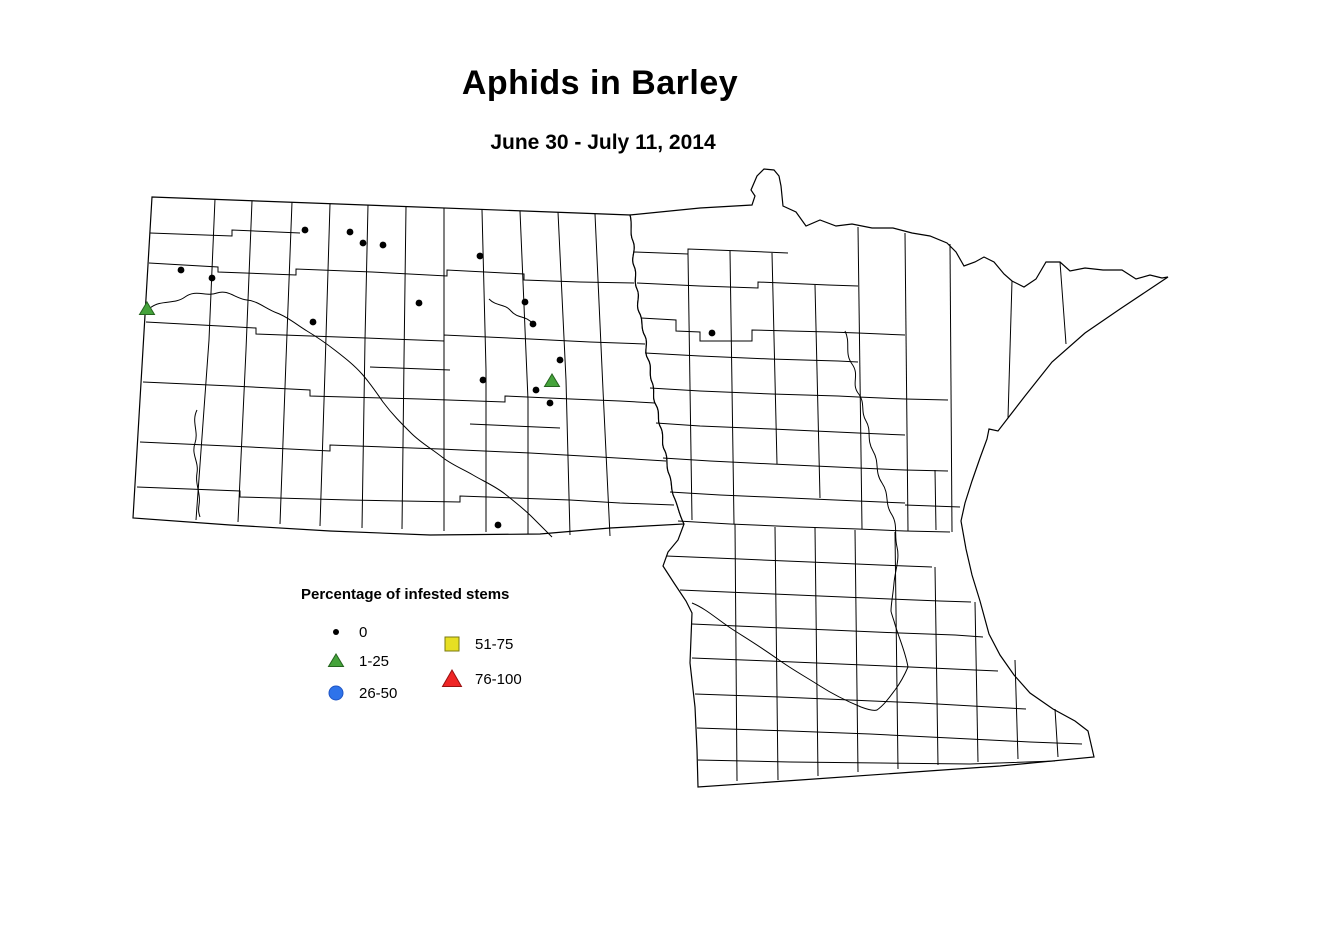 The image size is (1341, 926). What do you see at coordinates (494, 644) in the screenshot?
I see `legend-label: 51-75` at bounding box center [494, 644].